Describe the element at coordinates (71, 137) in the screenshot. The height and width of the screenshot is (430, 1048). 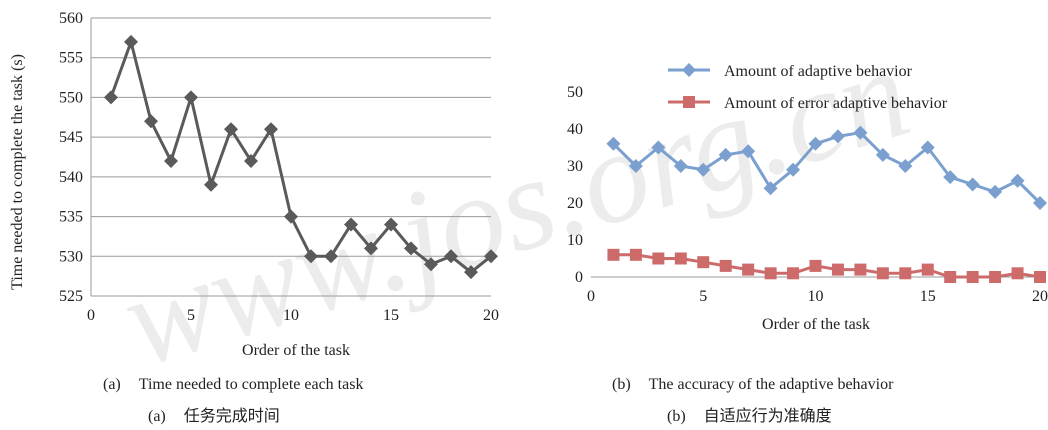
I see `y-tick-label: 545` at that location.